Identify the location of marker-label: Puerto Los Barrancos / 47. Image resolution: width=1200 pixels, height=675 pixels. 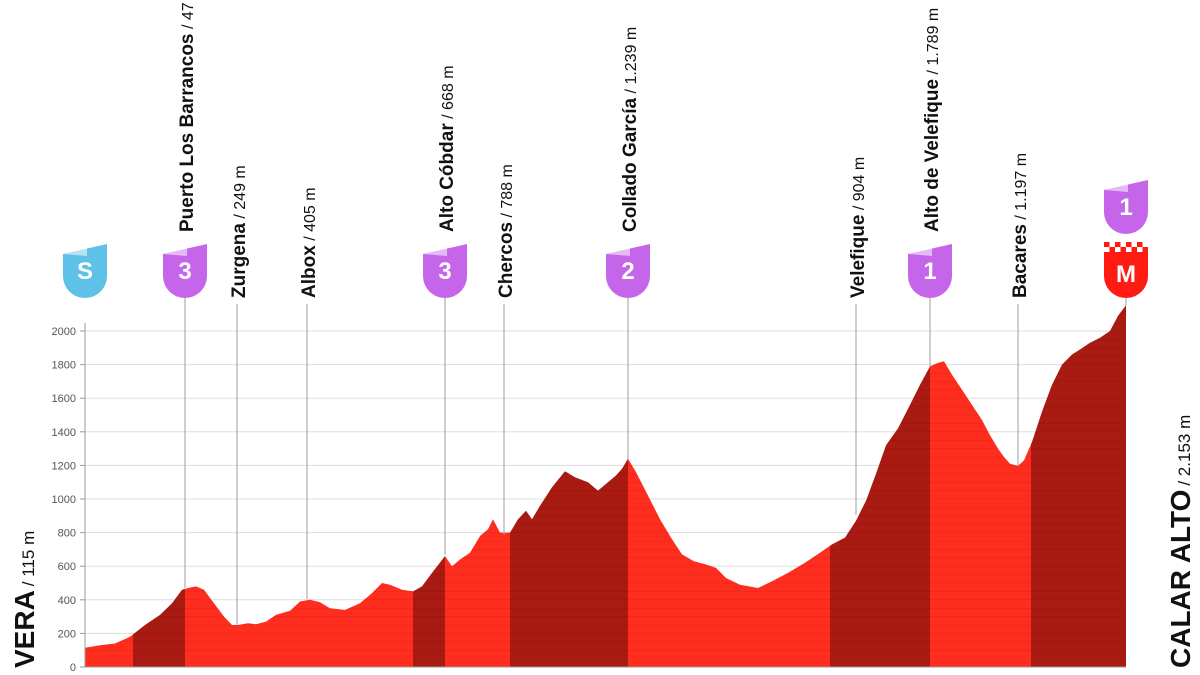
(187, 117).